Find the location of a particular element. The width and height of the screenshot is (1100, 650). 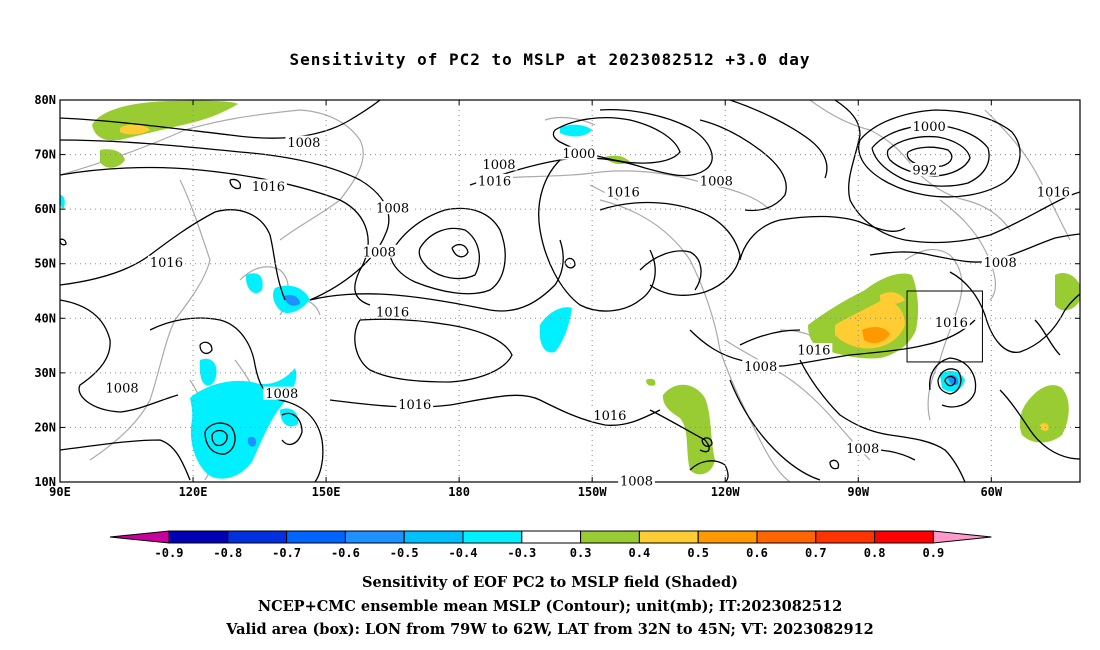

lat-tick-label: 60N is located at coordinates (45, 209).